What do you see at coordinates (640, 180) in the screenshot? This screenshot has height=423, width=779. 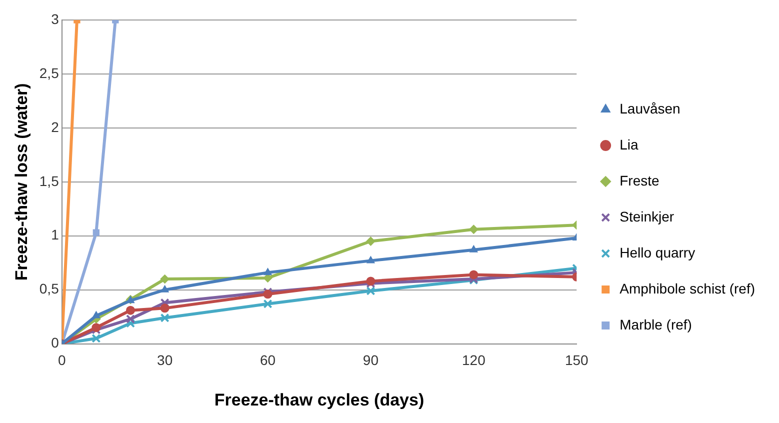 I see `legend-label: Freste` at bounding box center [640, 180].